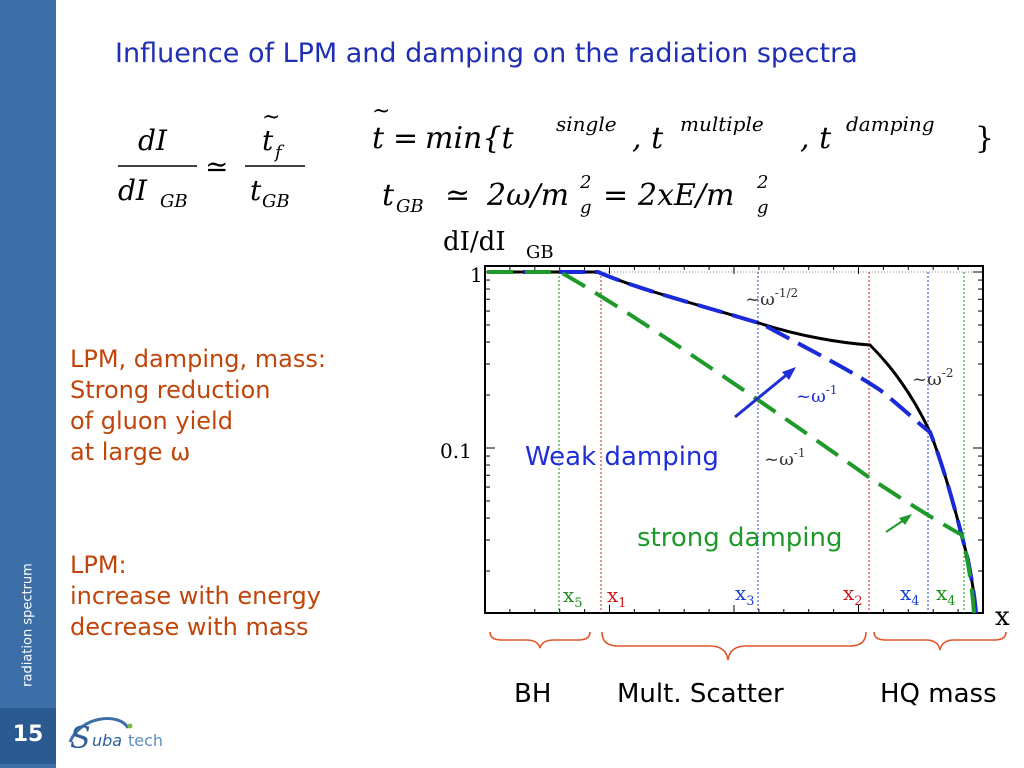  I want to click on formula-tgb-part-b-sub: g, so click(763, 207).